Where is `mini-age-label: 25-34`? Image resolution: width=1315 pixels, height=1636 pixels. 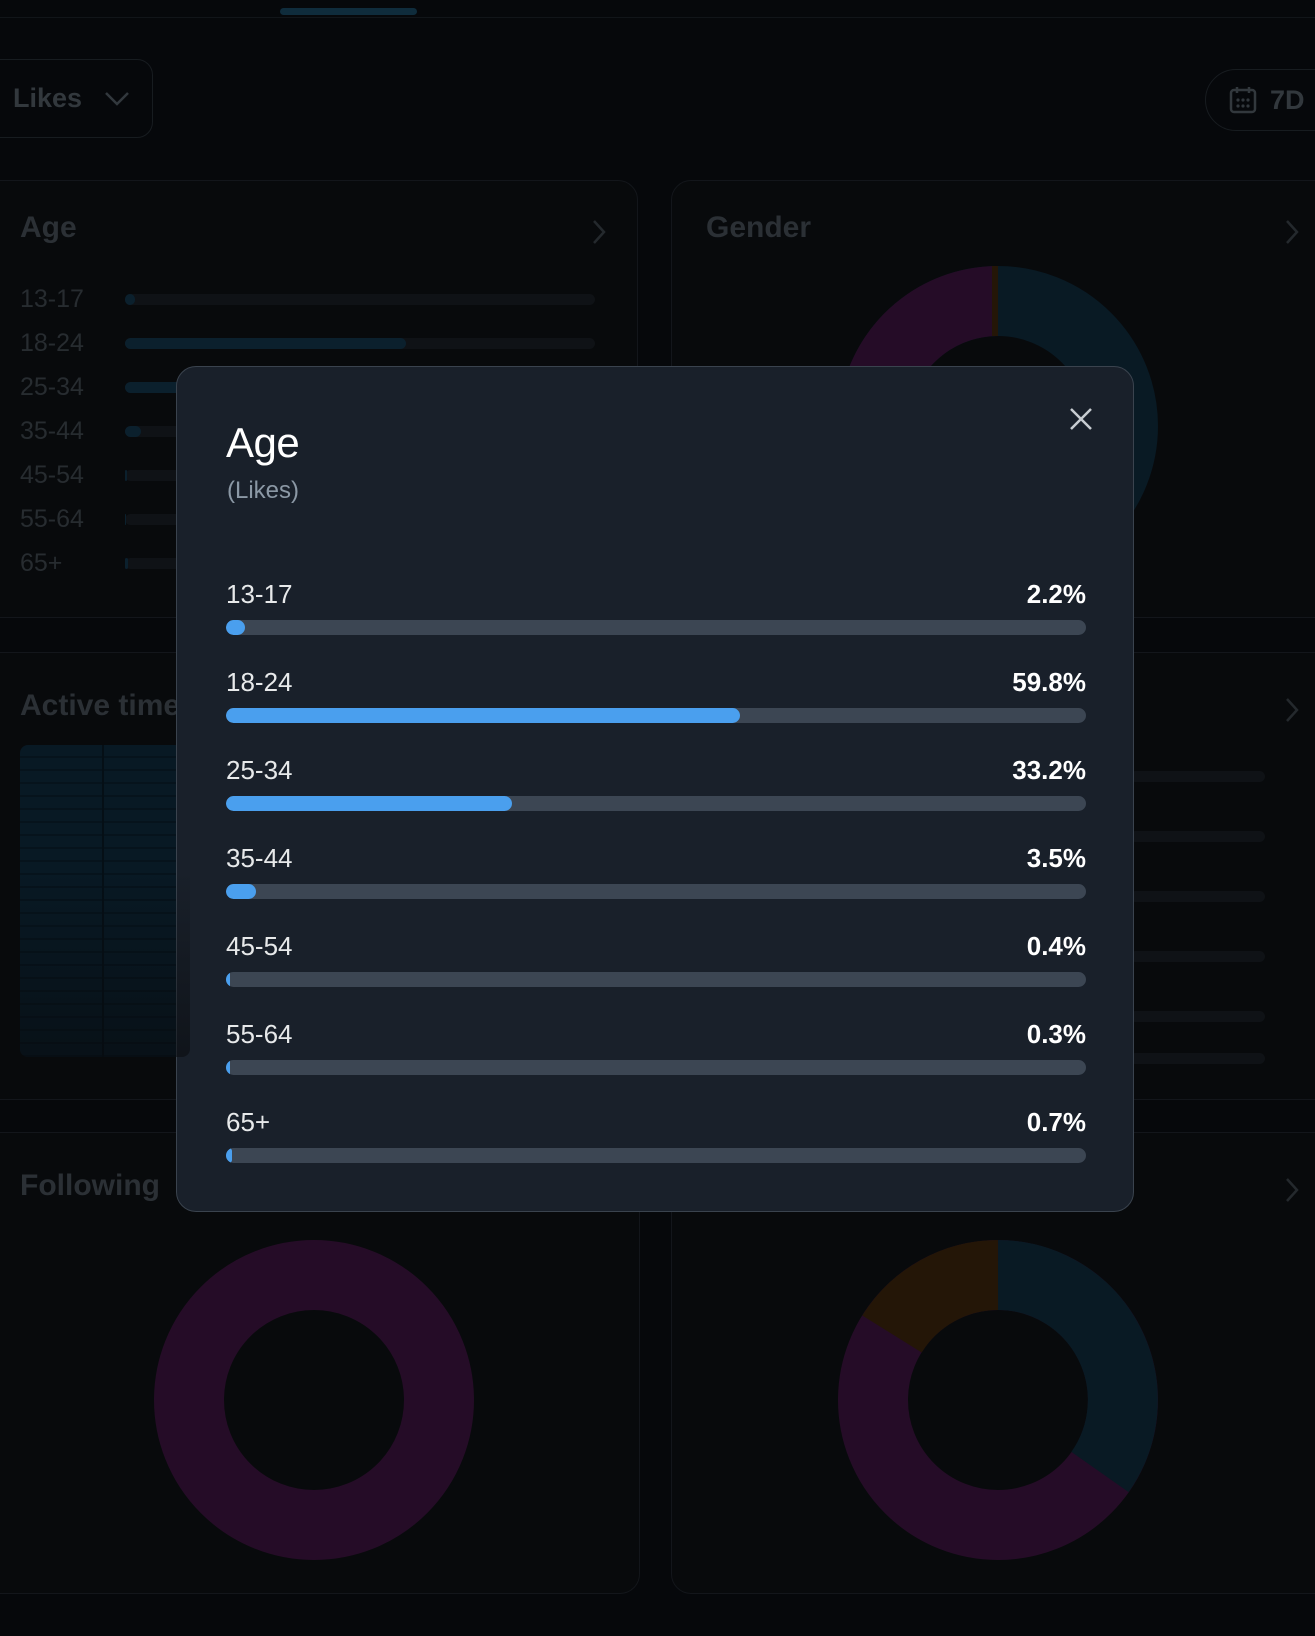 mini-age-label: 25-34 is located at coordinates (52, 386).